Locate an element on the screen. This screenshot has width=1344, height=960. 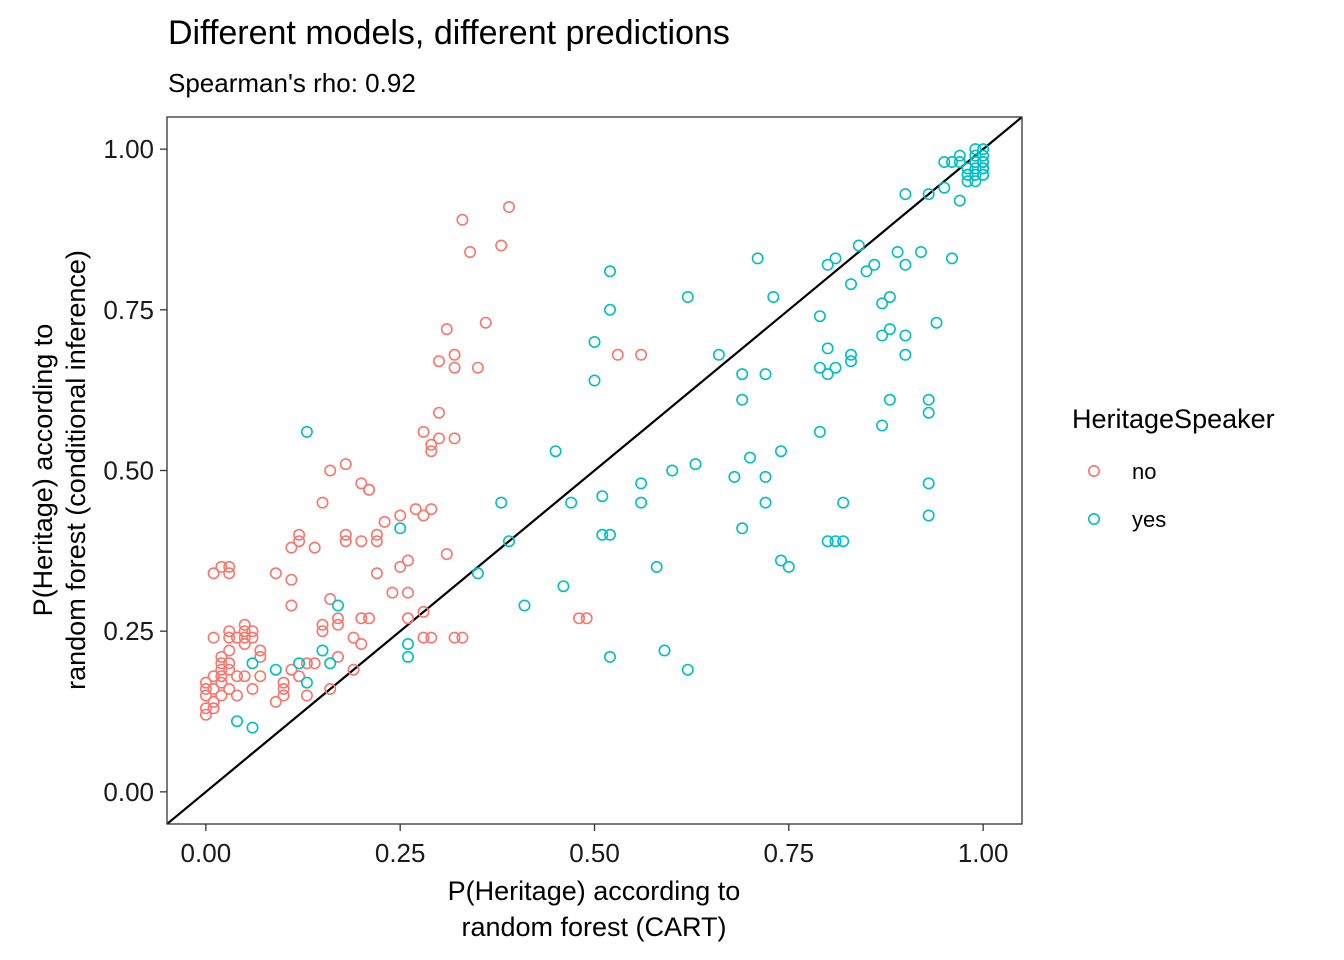
y-tick-label: 0.75 is located at coordinates (128, 310).